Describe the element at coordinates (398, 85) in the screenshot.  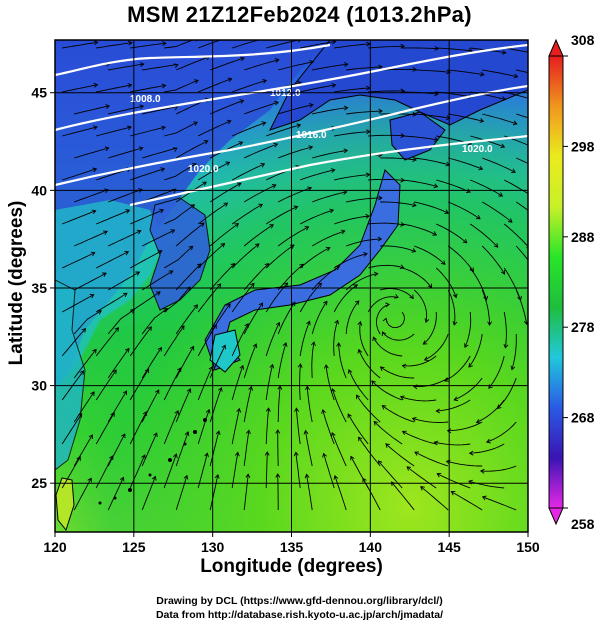
I see `land-russia-far-east` at that location.